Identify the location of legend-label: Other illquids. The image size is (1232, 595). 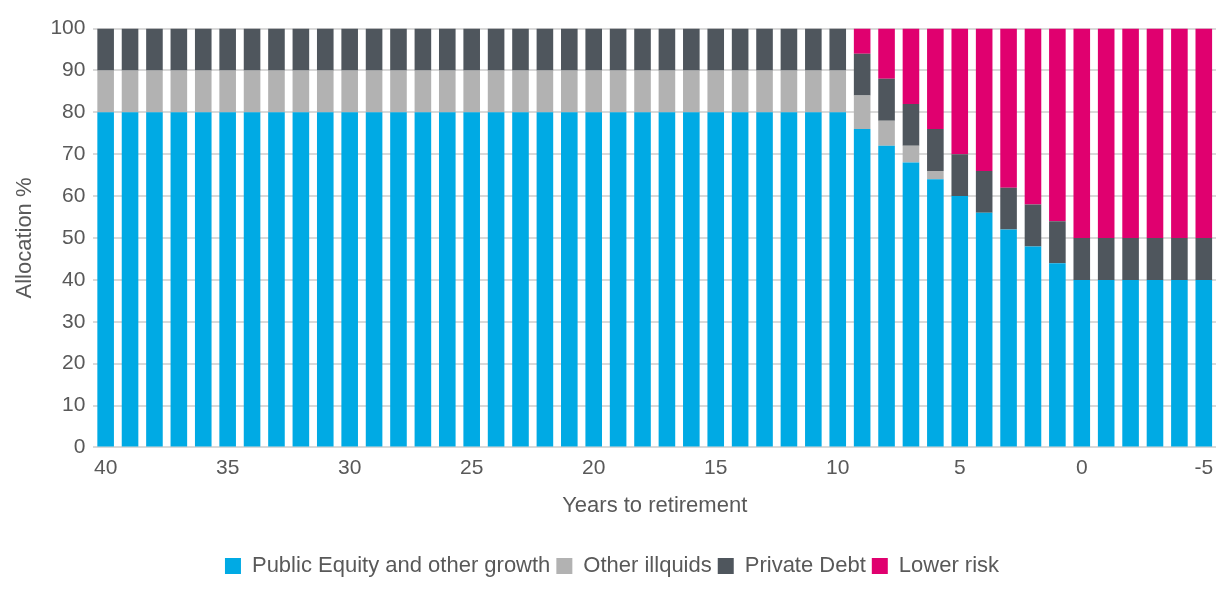
(647, 565).